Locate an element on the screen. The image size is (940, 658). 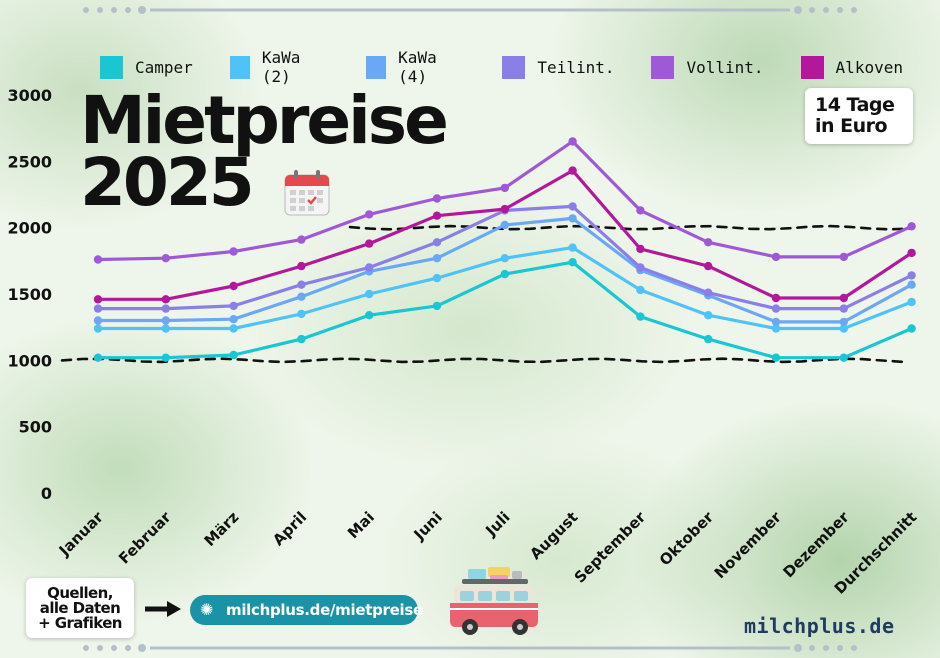
y-tick-label: 1500 is located at coordinates (29, 294).